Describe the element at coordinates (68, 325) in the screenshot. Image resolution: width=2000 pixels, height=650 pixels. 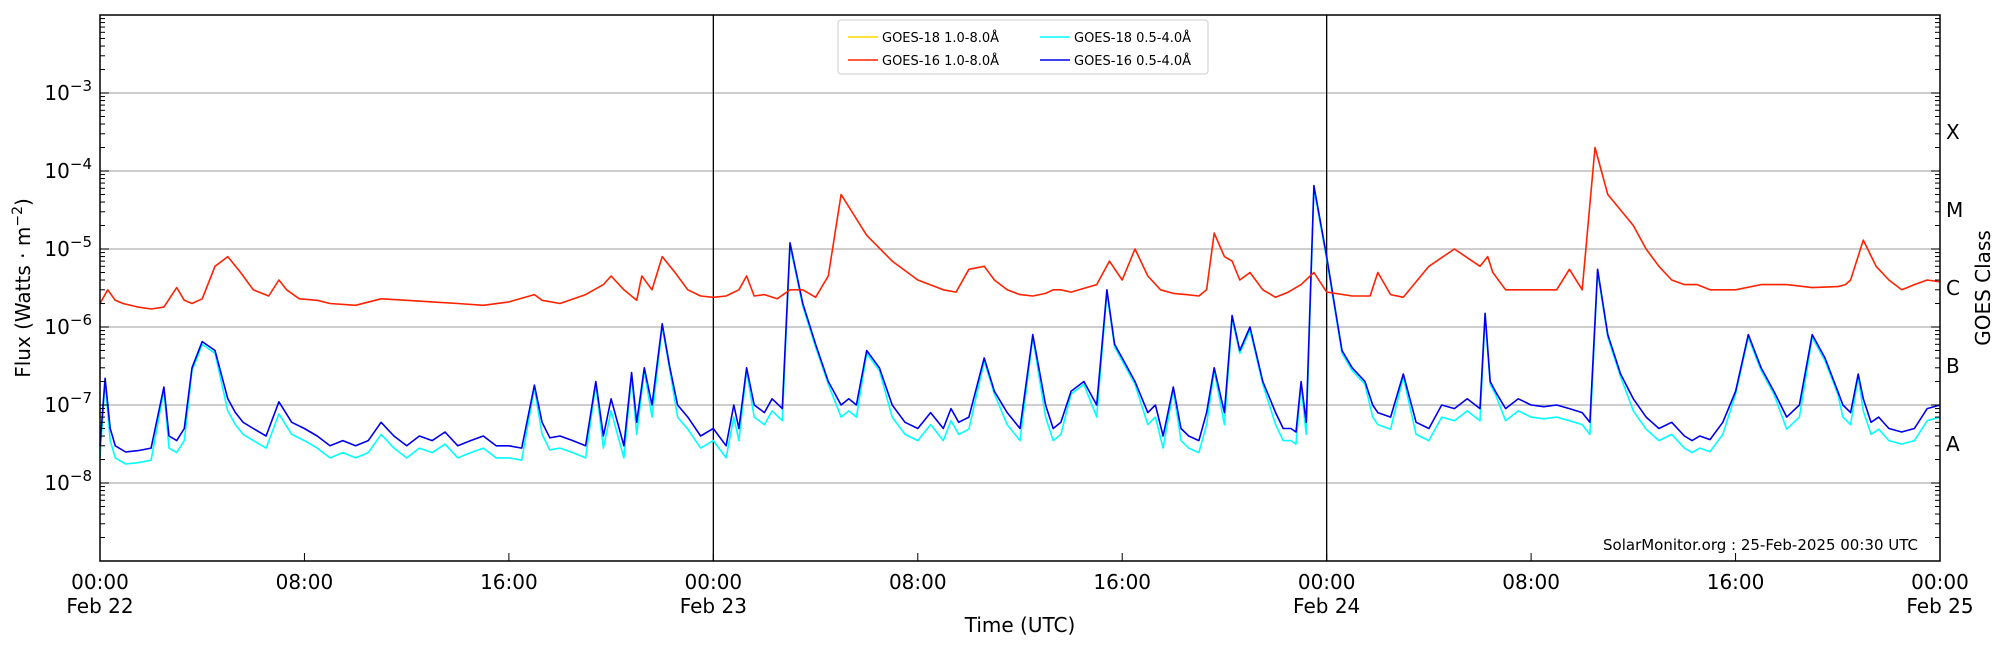
I see `y-tick-label: 10⁻⁶` at that location.